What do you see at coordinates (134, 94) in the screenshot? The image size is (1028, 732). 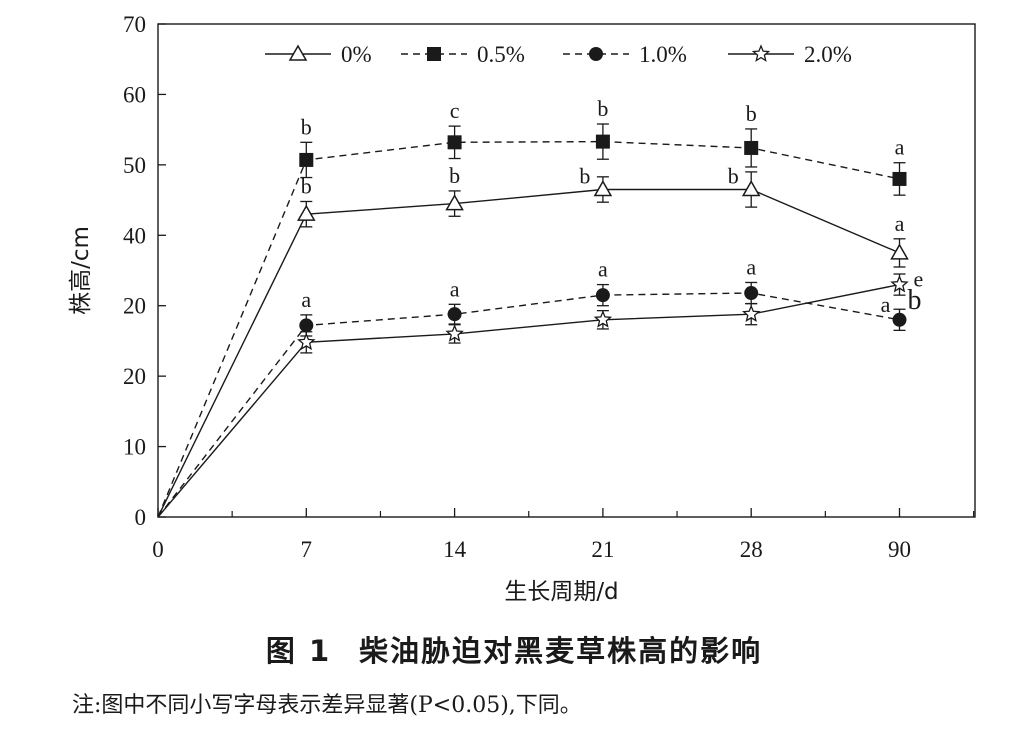 I see `y-tick-label: 60` at bounding box center [134, 94].